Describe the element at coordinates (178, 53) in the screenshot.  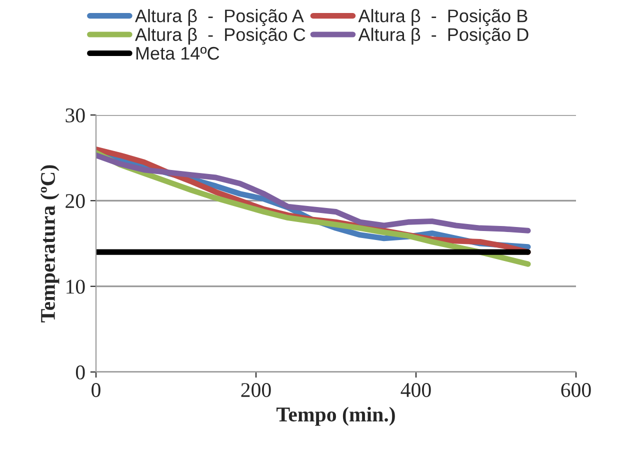
I see `legend-label: Meta 14ºC` at that location.